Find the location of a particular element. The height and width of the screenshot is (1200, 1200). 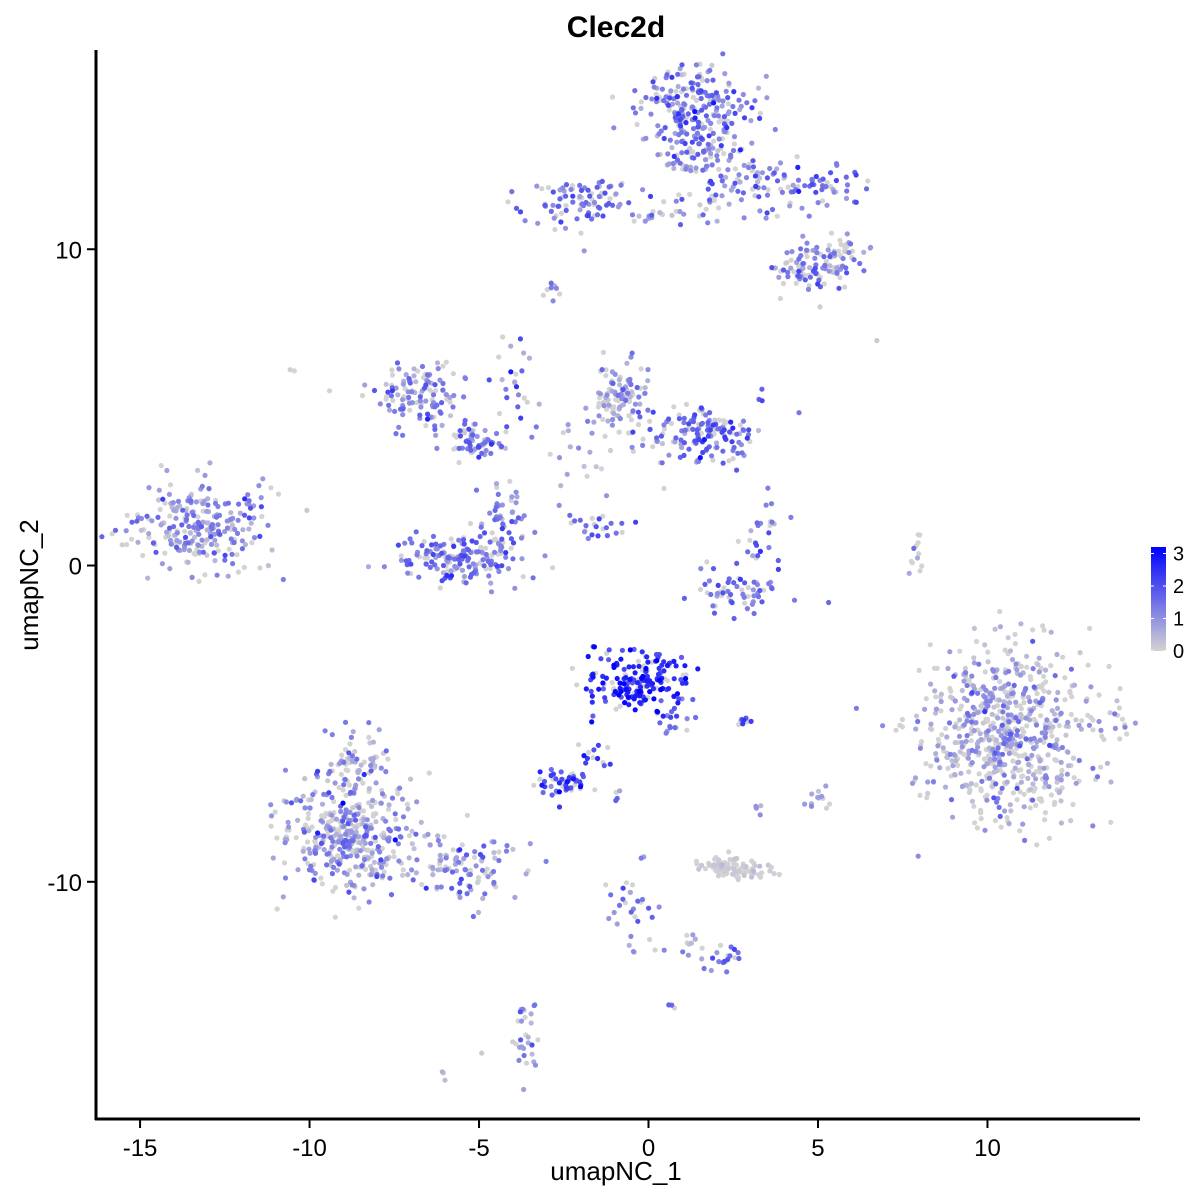

y-tick-label: 10 is located at coordinates (68, 250).